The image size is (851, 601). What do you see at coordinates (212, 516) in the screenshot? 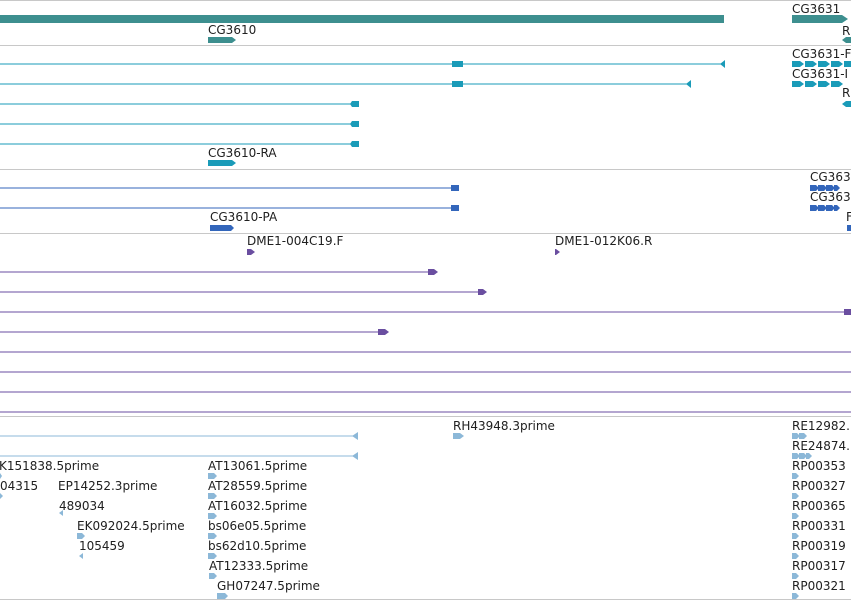
I see `cdna-feature-at16032` at bounding box center [212, 516].